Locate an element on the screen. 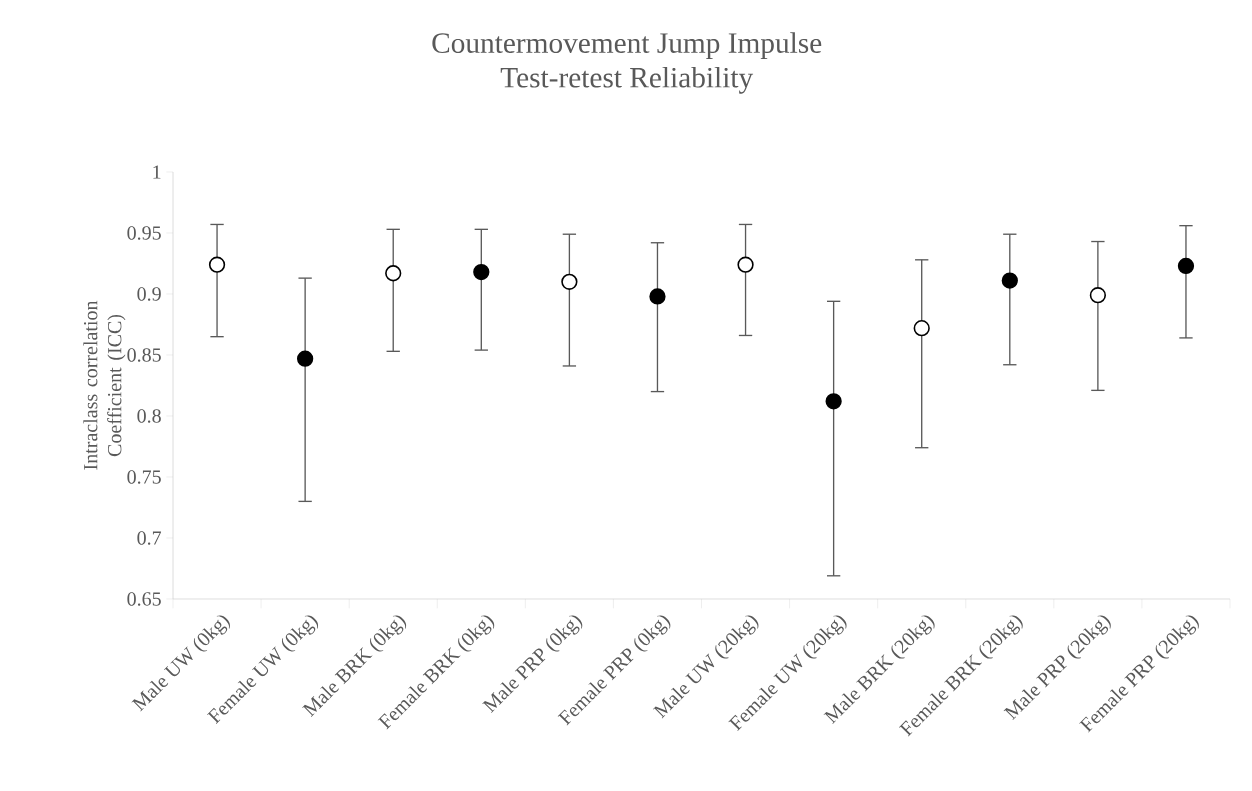 The width and height of the screenshot is (1252, 791). y-axis-title: Intraclass correlation Coefficient (ICC) is located at coordinates (104, 385).